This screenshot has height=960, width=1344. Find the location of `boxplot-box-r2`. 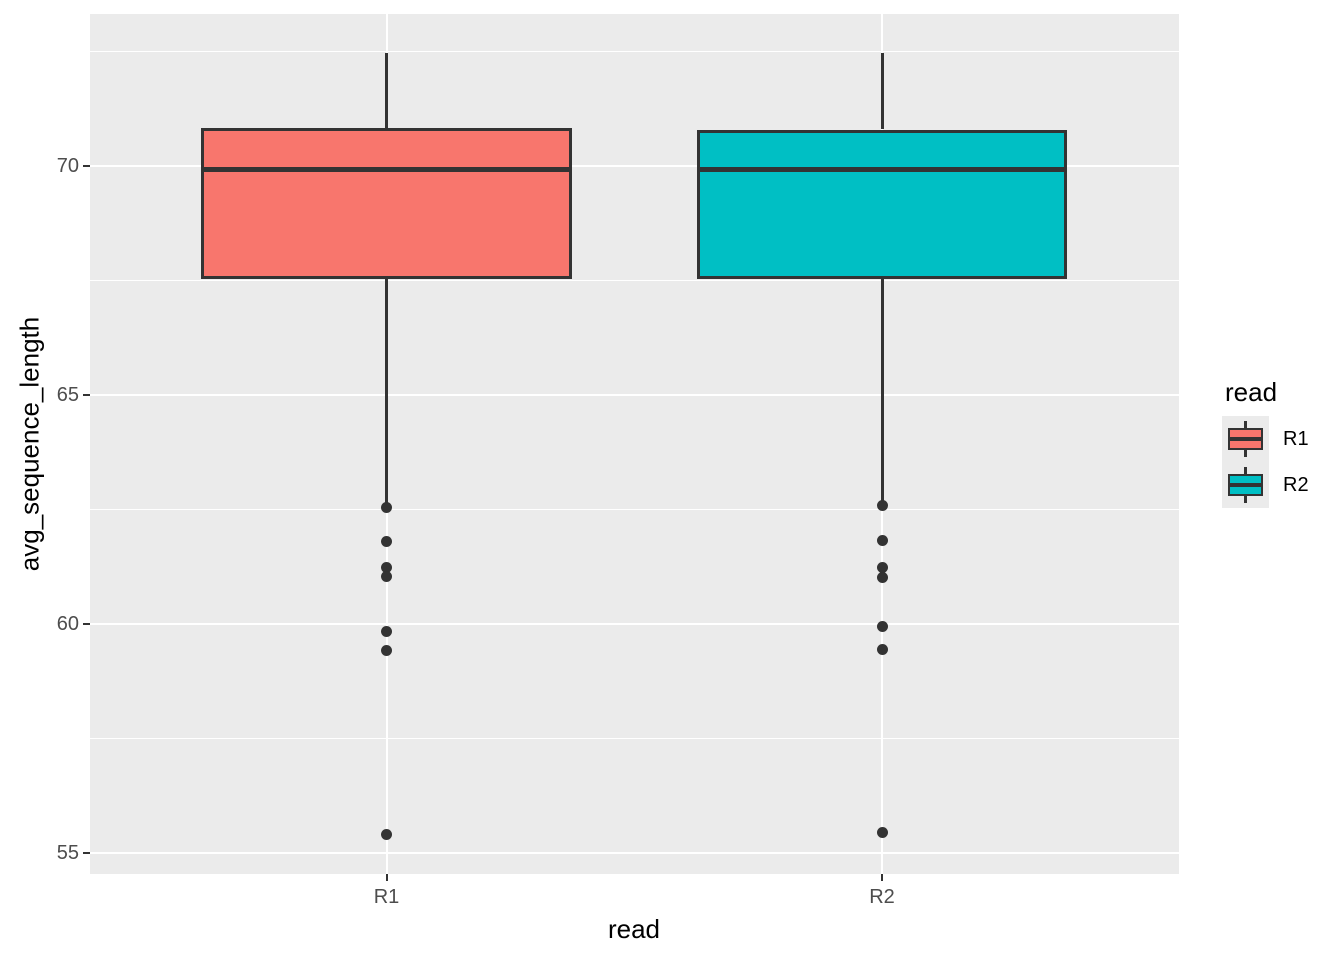

boxplot-box-r2 is located at coordinates (882, 204).